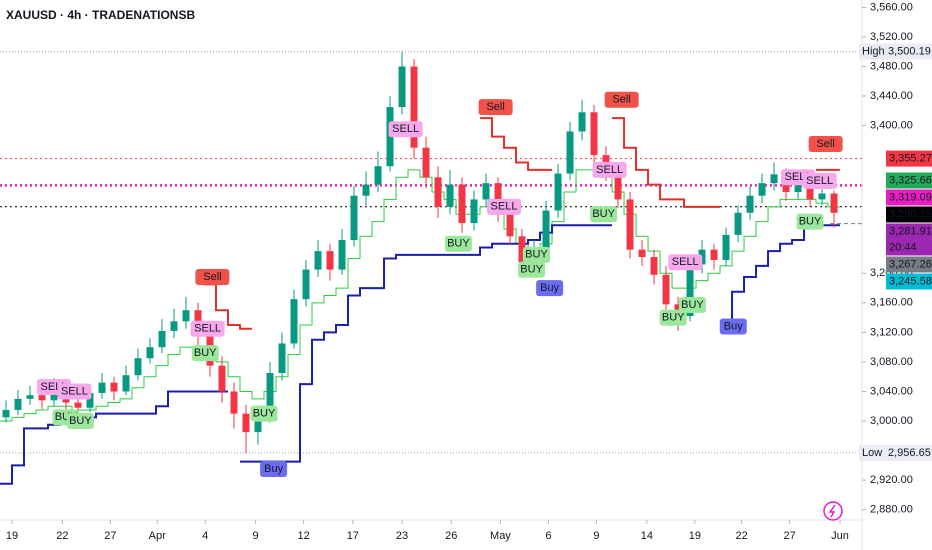 This screenshot has width=932, height=550. Describe the element at coordinates (110, 536) in the screenshot. I see `x-tick-label: 27` at that location.